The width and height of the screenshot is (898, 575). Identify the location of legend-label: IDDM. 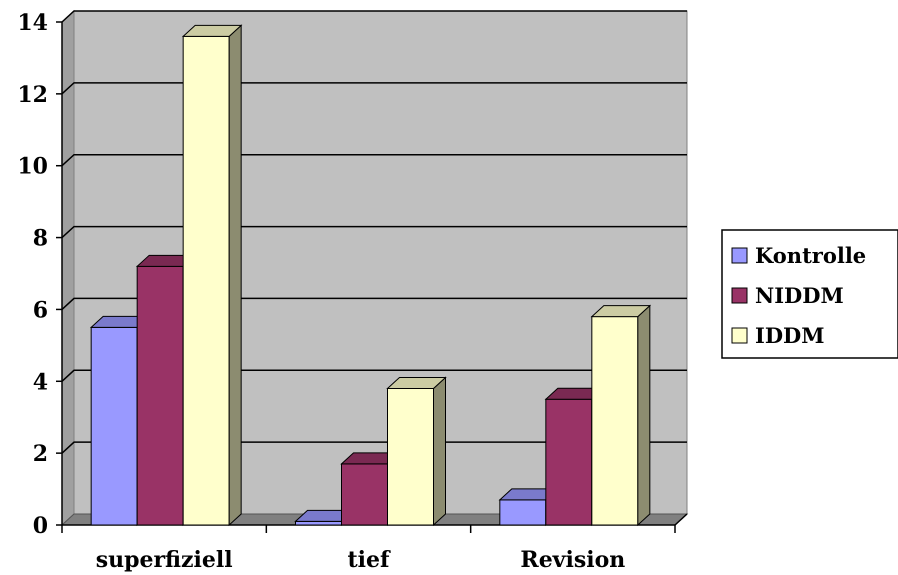
(790, 335).